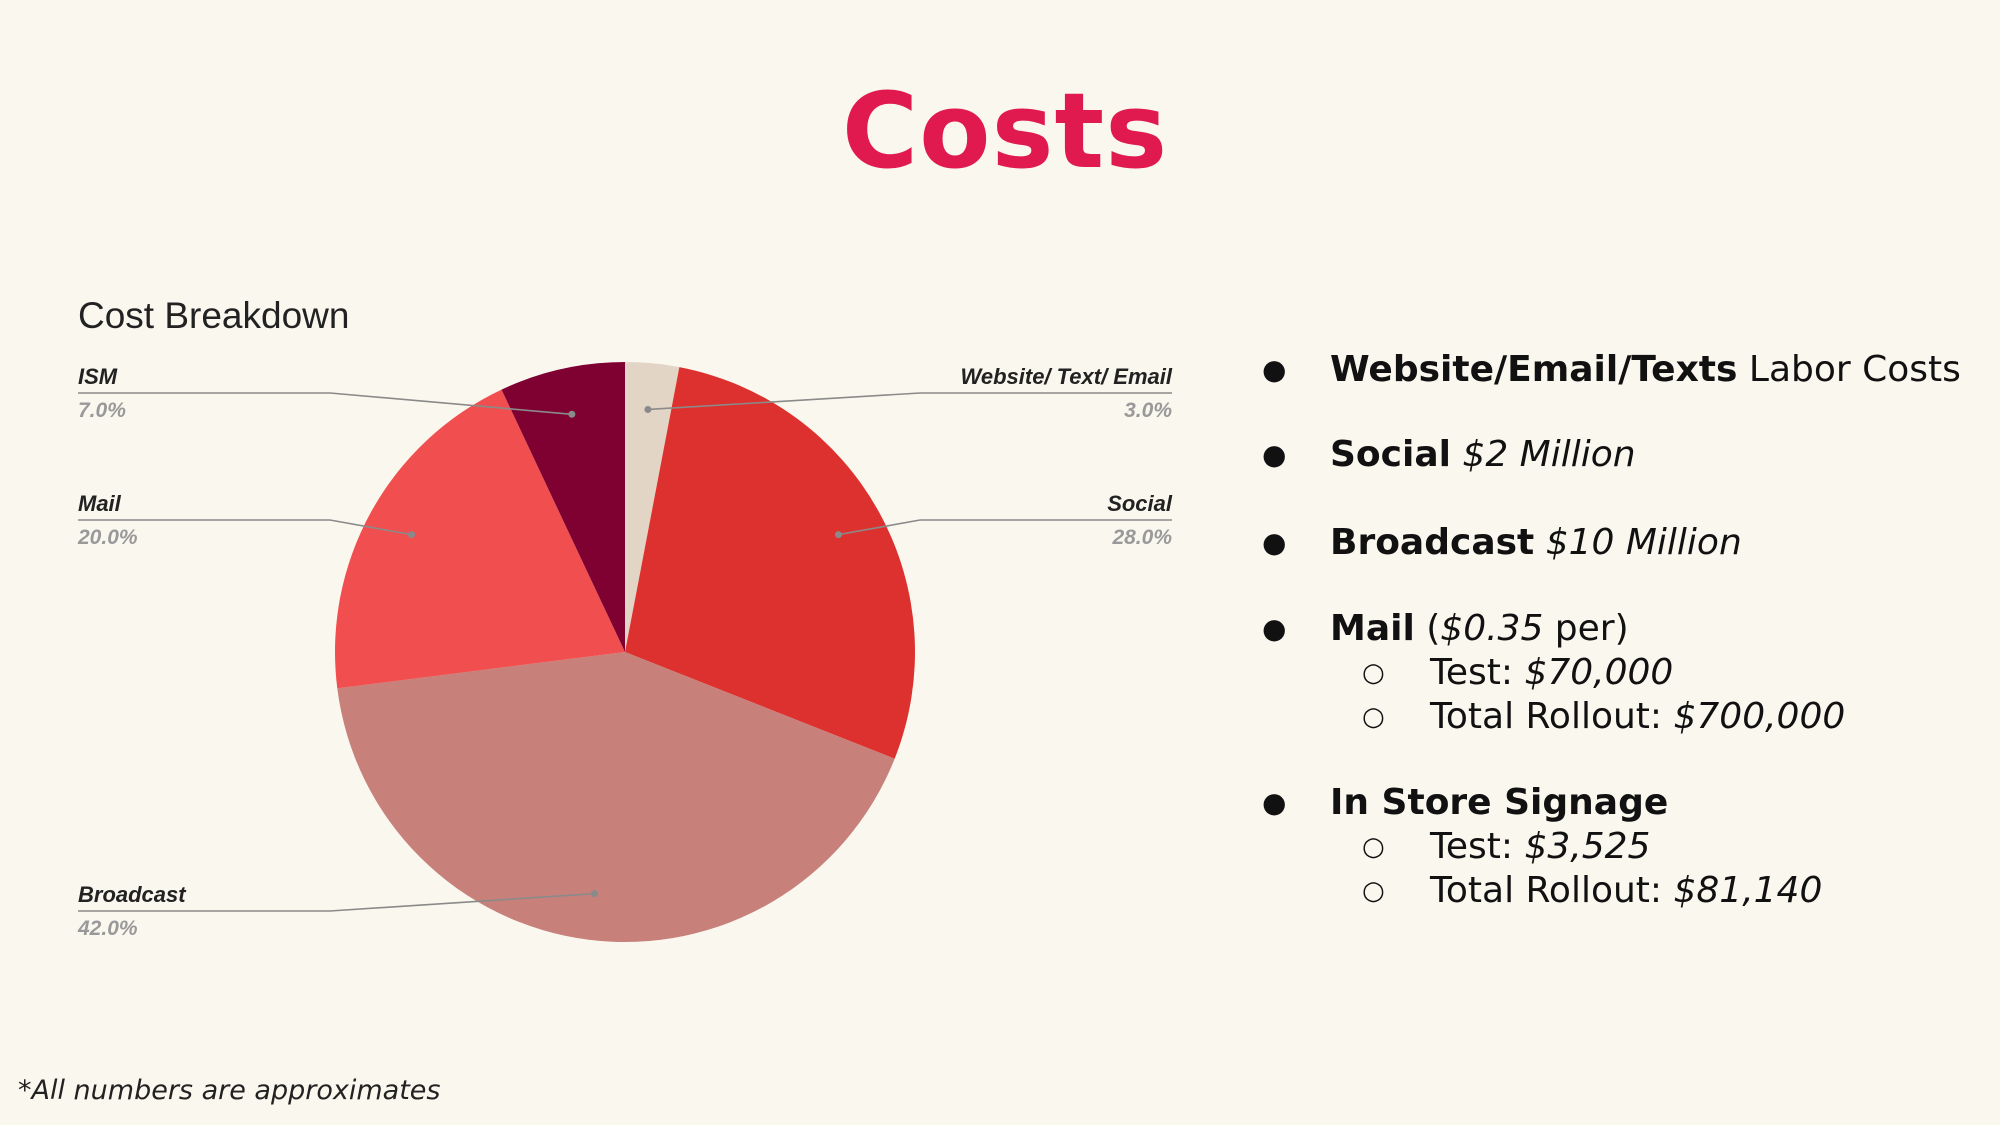  I want to click on pie-slices, so click(625, 652).